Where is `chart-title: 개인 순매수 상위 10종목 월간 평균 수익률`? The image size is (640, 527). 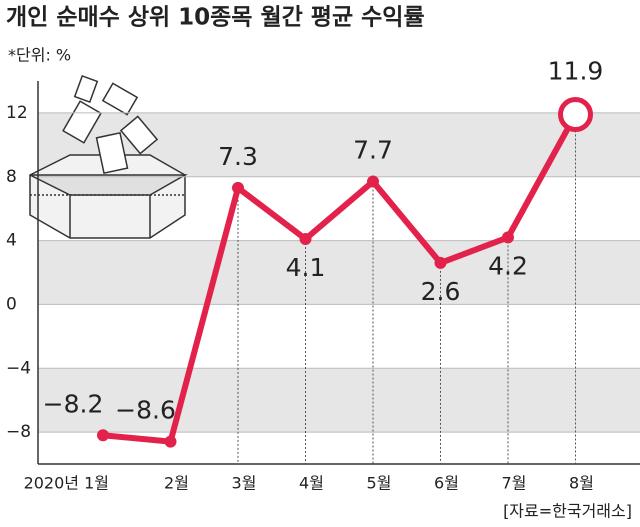
chart-title: 개인 순매수 상위 10종목 월간 평균 수익률 is located at coordinates (215, 18).